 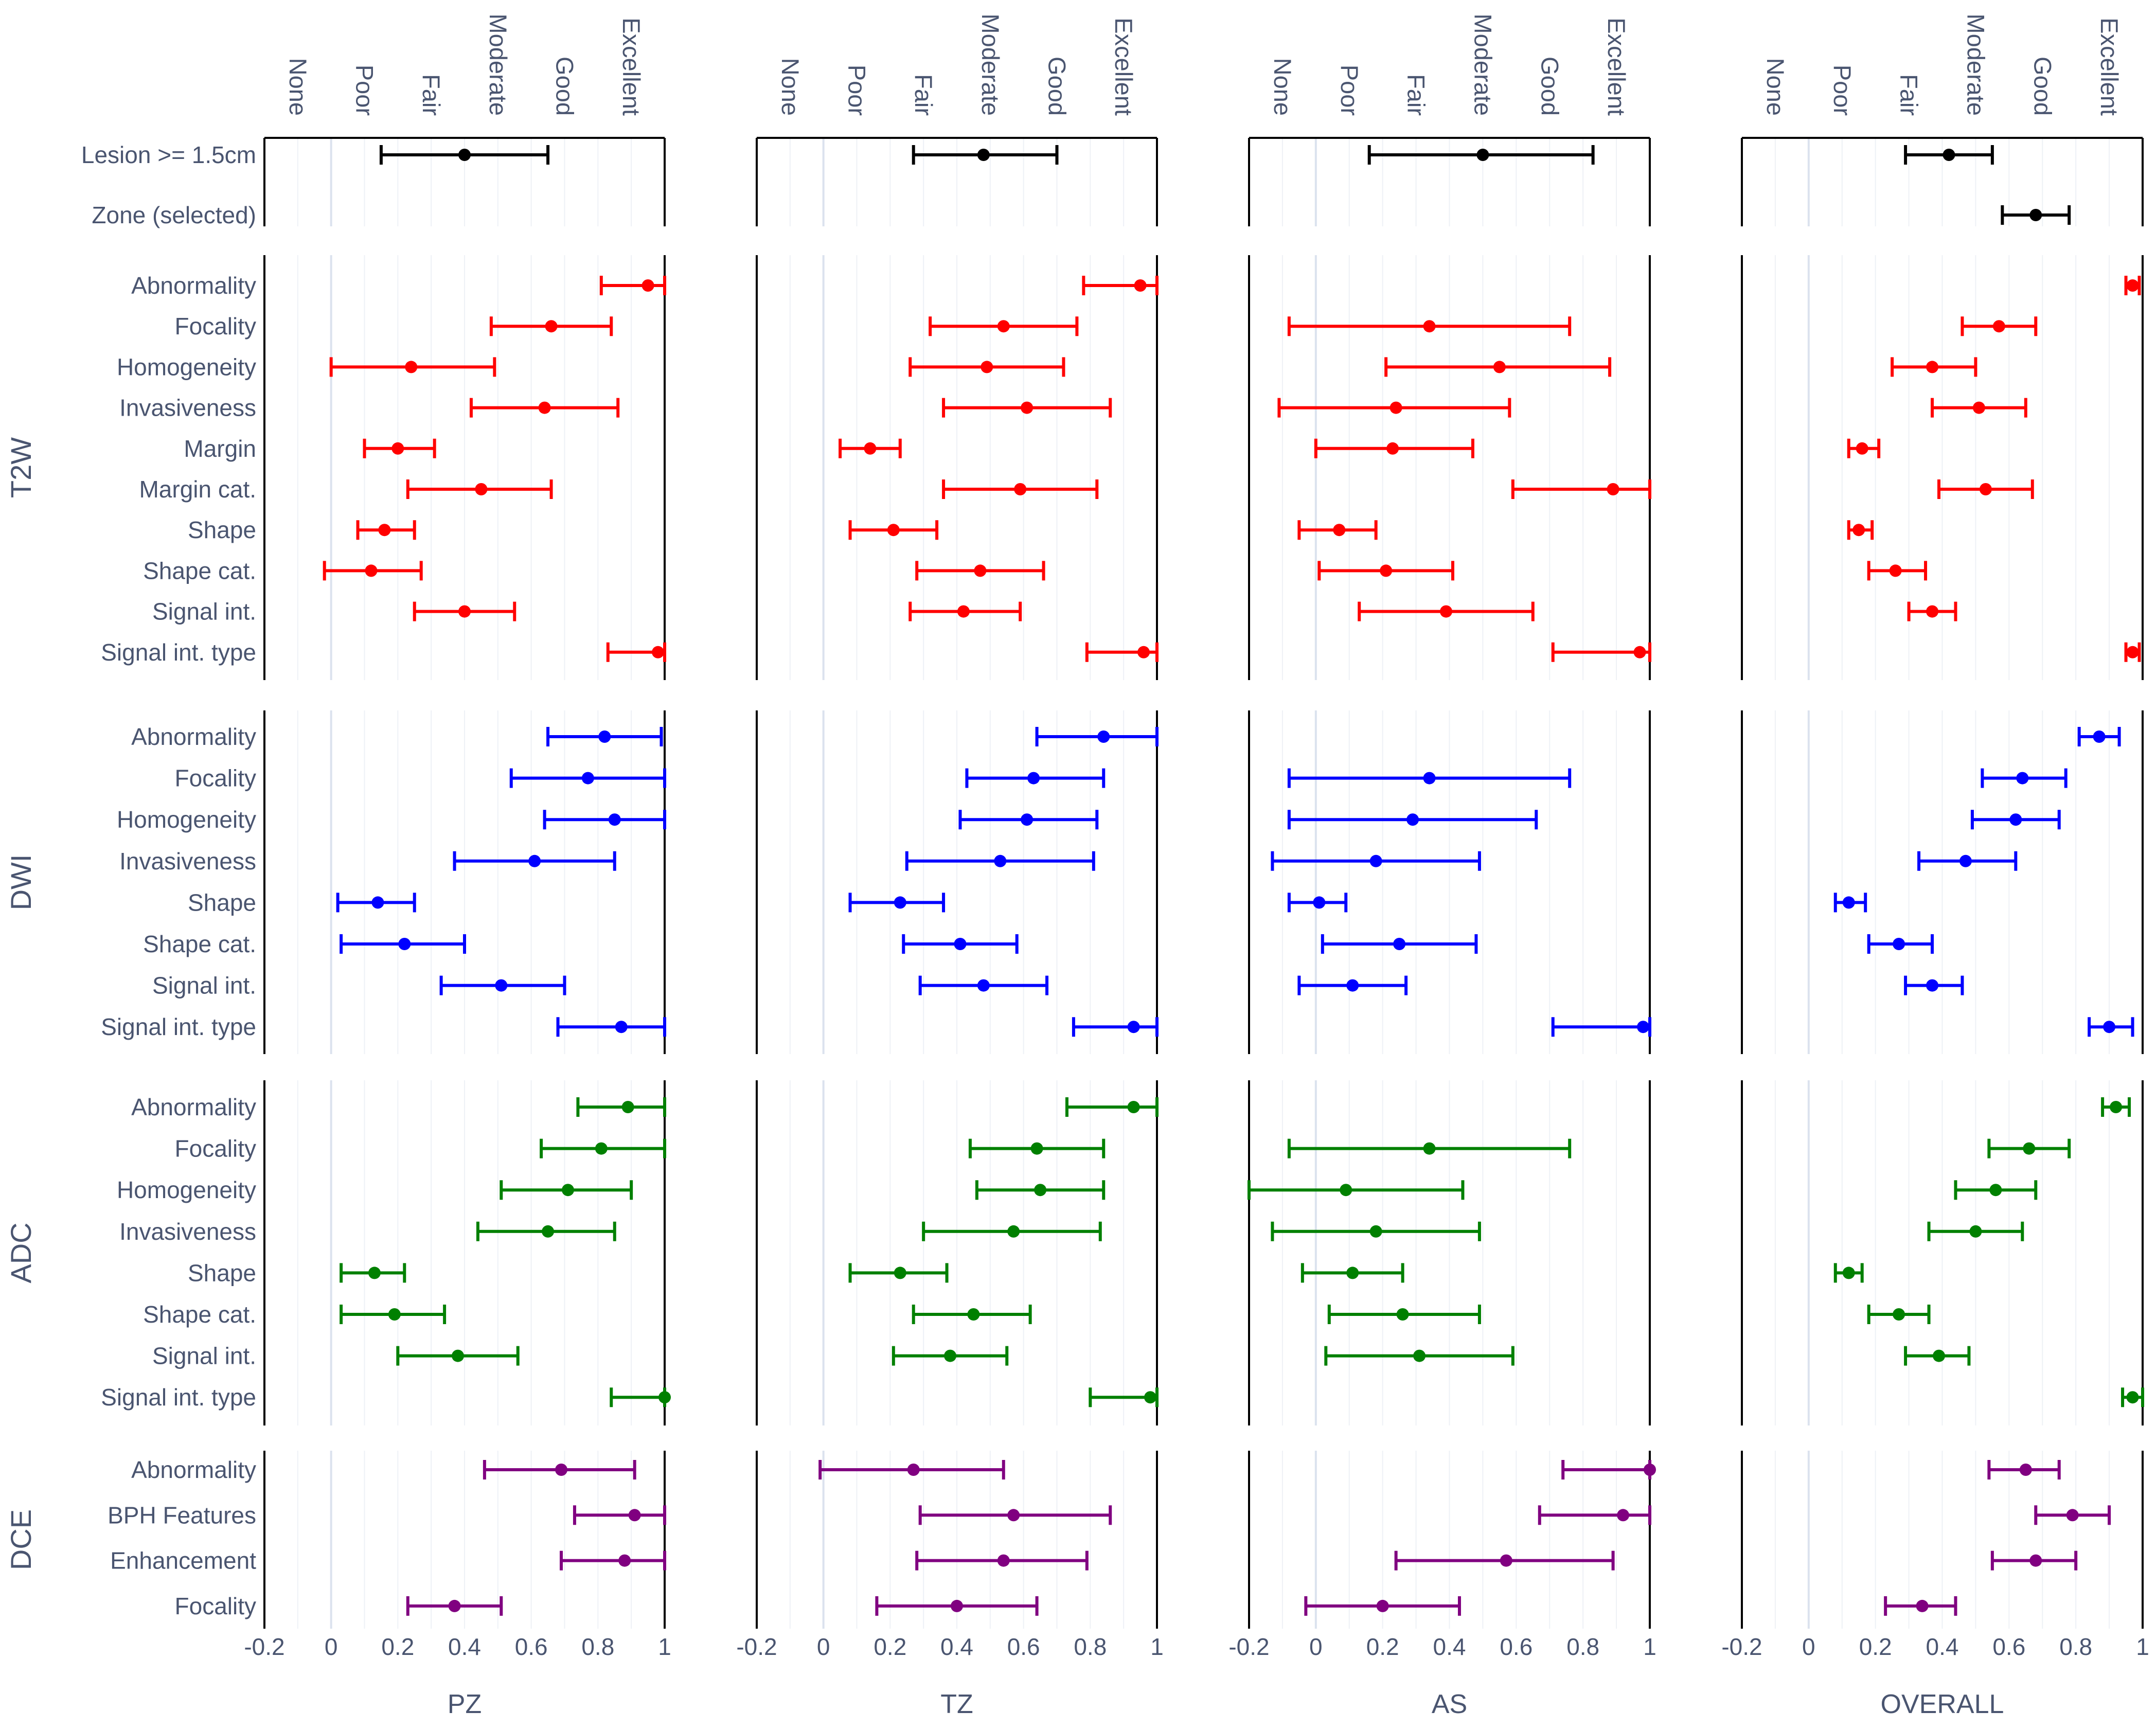 What do you see at coordinates (1450, 1704) in the screenshot?
I see `panel-title-as: AS` at bounding box center [1450, 1704].